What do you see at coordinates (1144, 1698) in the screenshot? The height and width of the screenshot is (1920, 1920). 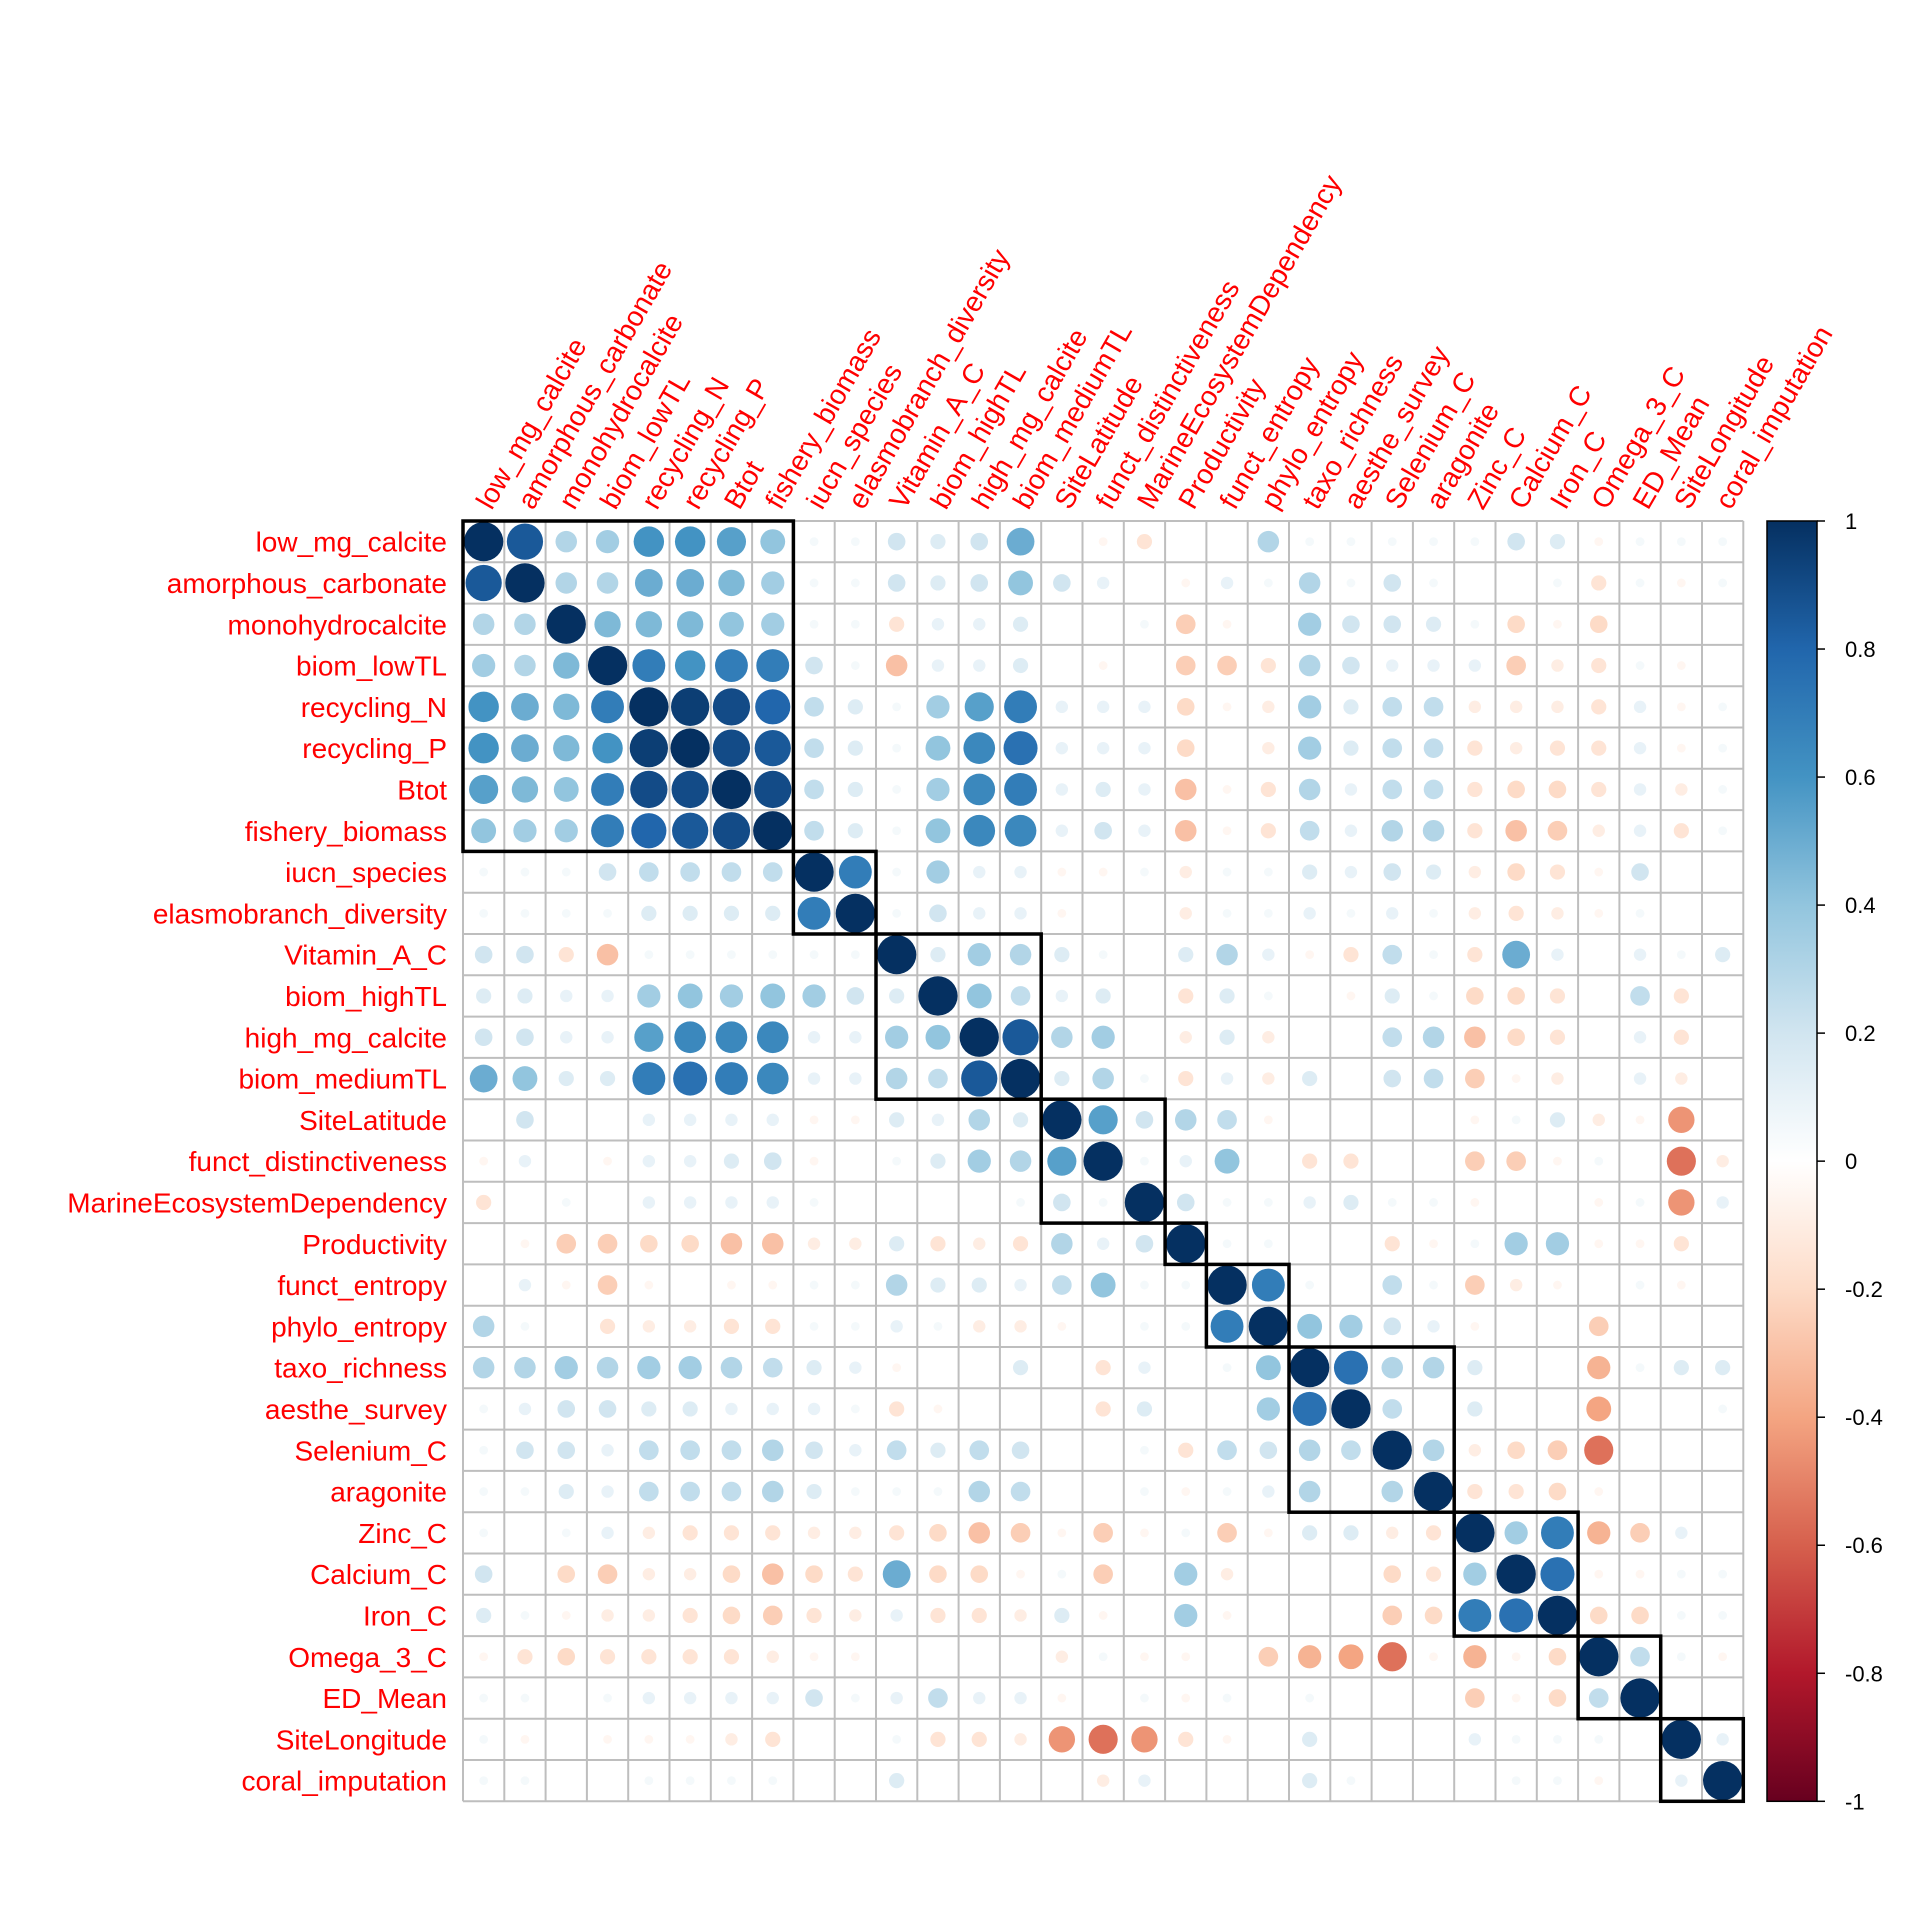 I see `corr-circle-ED_Mean-MarineEcosystemDependency` at bounding box center [1144, 1698].